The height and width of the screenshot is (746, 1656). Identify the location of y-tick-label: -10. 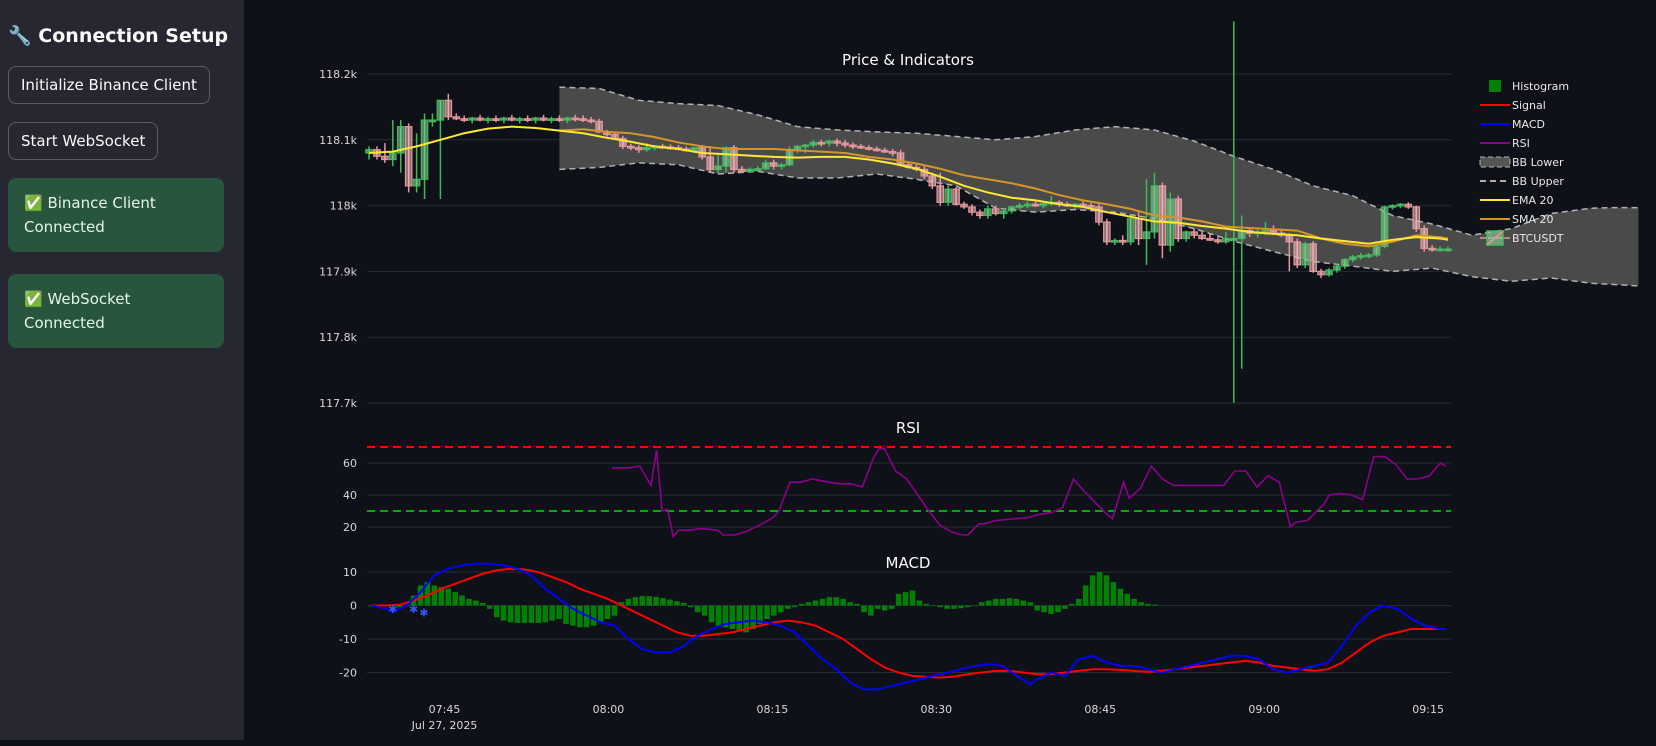
(348, 639).